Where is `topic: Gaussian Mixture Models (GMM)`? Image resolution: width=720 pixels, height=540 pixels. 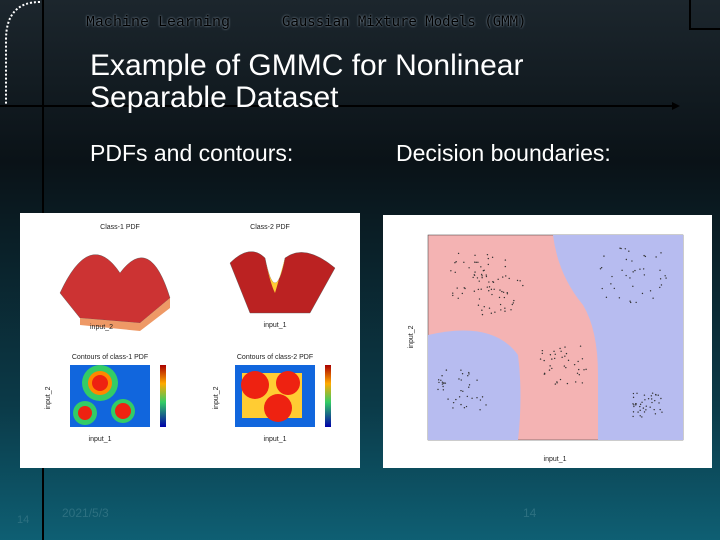 topic: Gaussian Mixture Models (GMM) is located at coordinates (404, 22).